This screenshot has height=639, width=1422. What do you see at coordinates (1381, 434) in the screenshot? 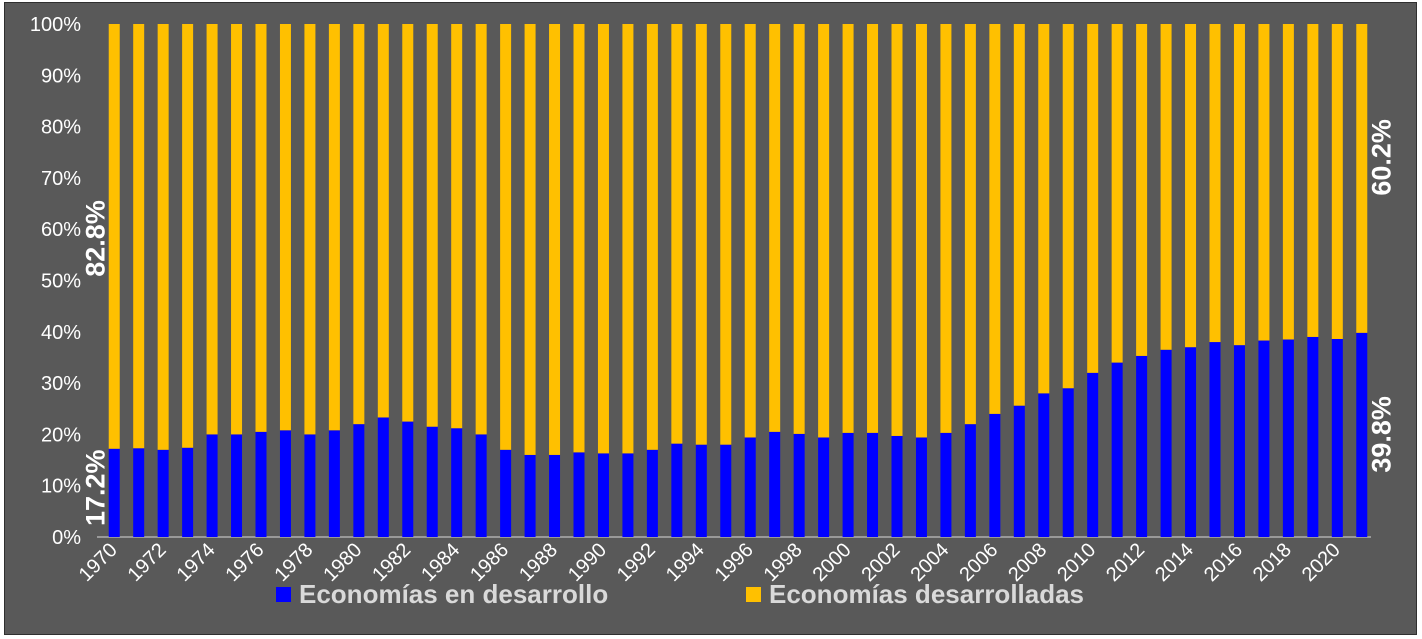
I see `annotation-last-developing: 39.8%` at bounding box center [1381, 434].